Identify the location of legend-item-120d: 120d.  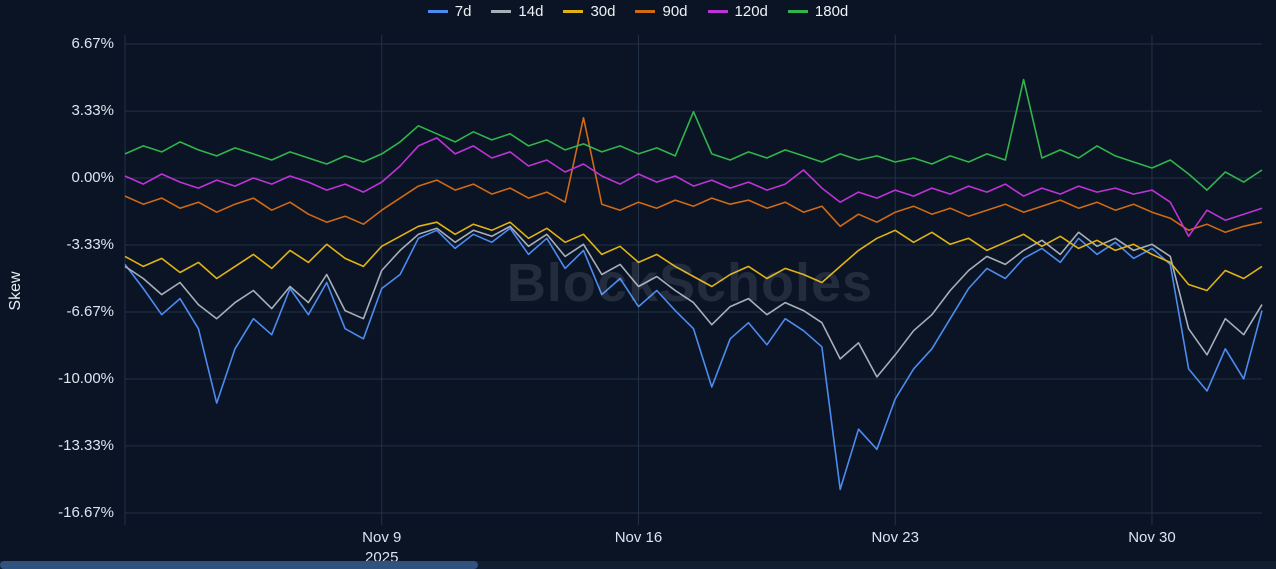
(737, 11).